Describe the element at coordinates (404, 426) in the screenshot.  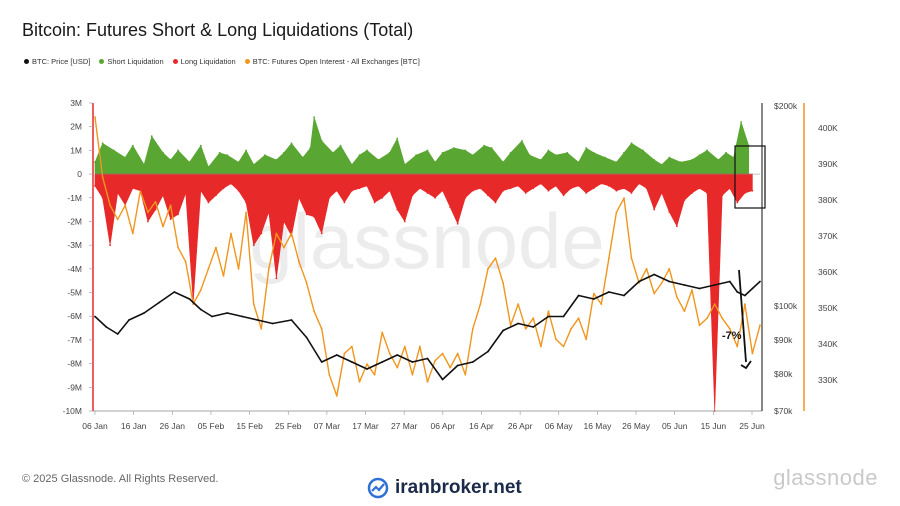
I see `x-tick-label: 27 Mar` at that location.